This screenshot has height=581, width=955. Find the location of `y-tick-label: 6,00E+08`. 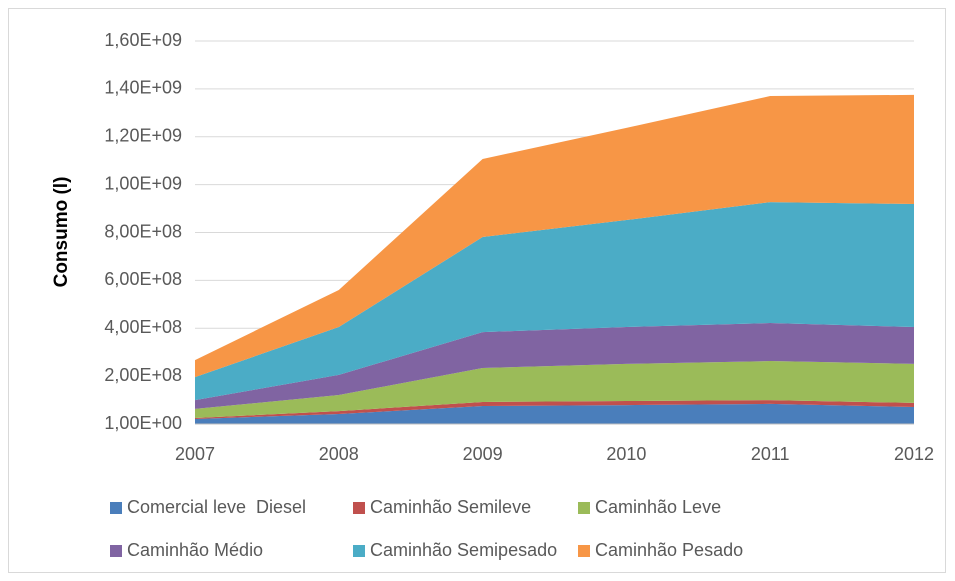

y-tick-label: 6,00E+08 is located at coordinates (143, 279).